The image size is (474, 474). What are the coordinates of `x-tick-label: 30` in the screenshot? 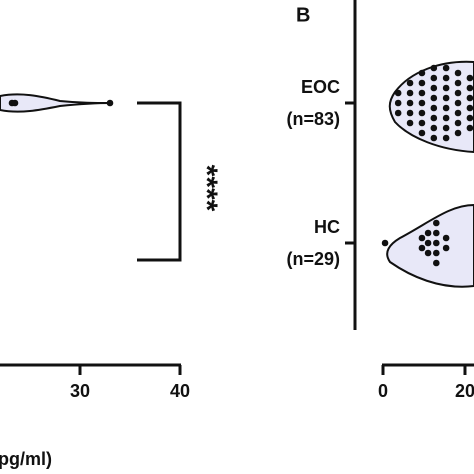 It's located at (80, 391).